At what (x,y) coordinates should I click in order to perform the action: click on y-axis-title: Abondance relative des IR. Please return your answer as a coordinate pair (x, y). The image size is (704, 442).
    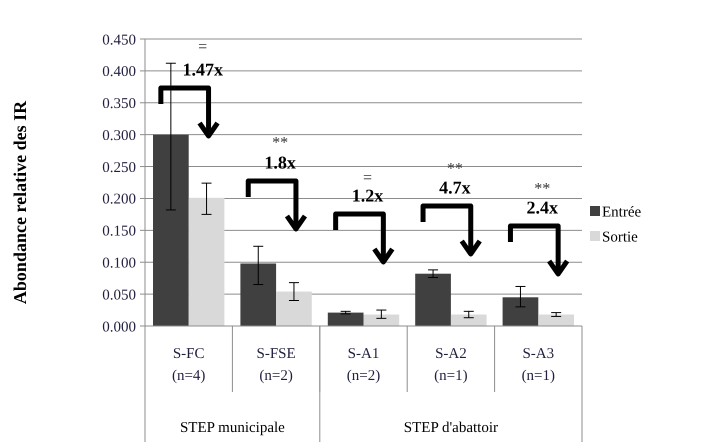
    Looking at the image, I should click on (20, 202).